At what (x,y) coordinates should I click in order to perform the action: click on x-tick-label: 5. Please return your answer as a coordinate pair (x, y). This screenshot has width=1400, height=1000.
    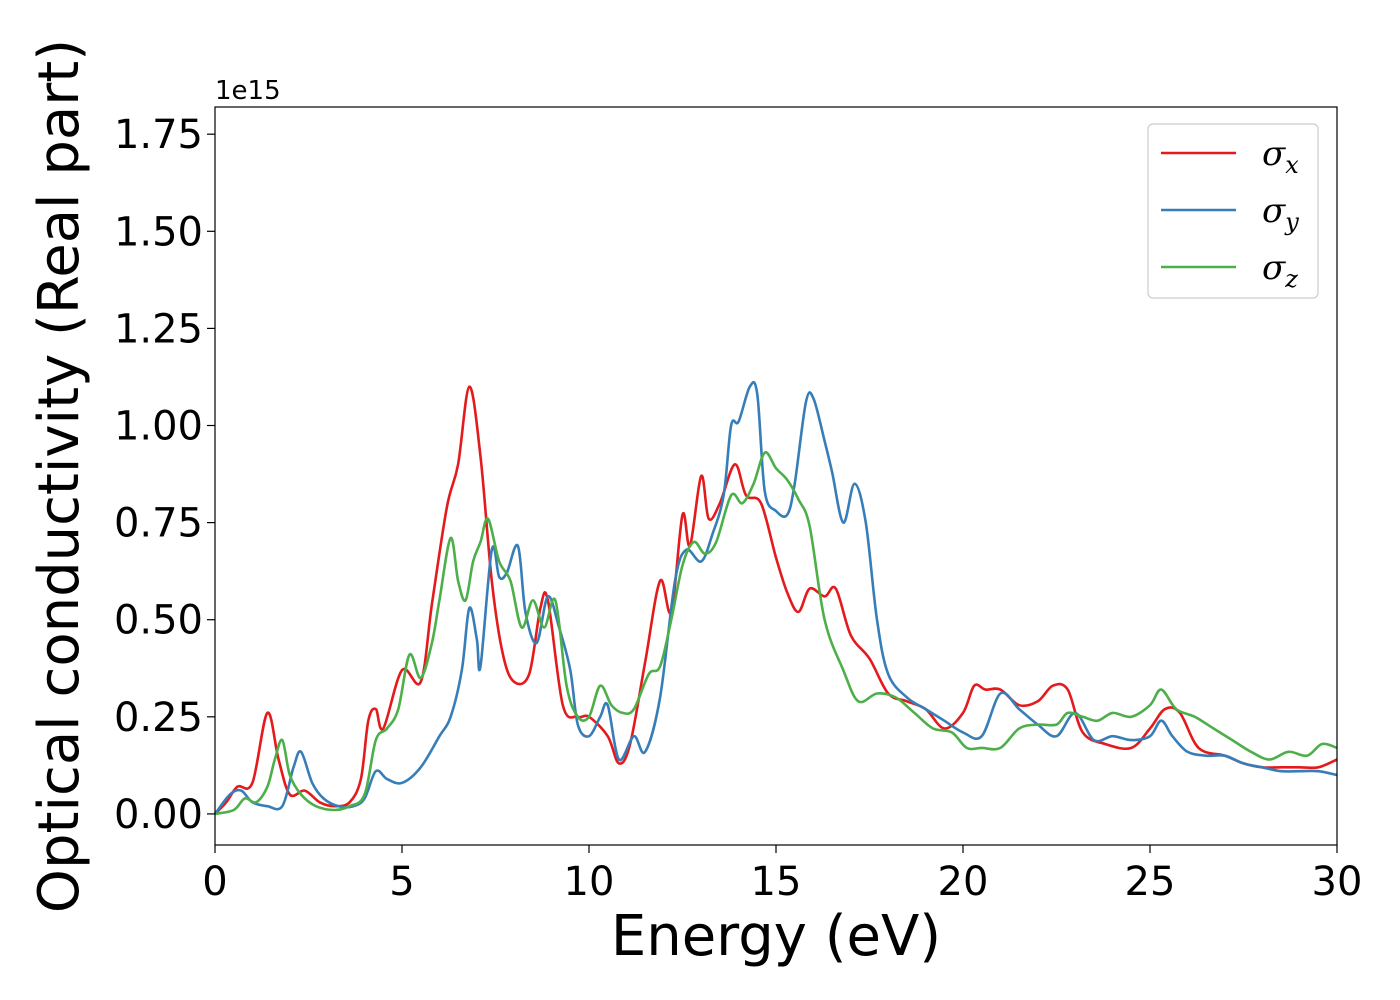
    Looking at the image, I should click on (401, 882).